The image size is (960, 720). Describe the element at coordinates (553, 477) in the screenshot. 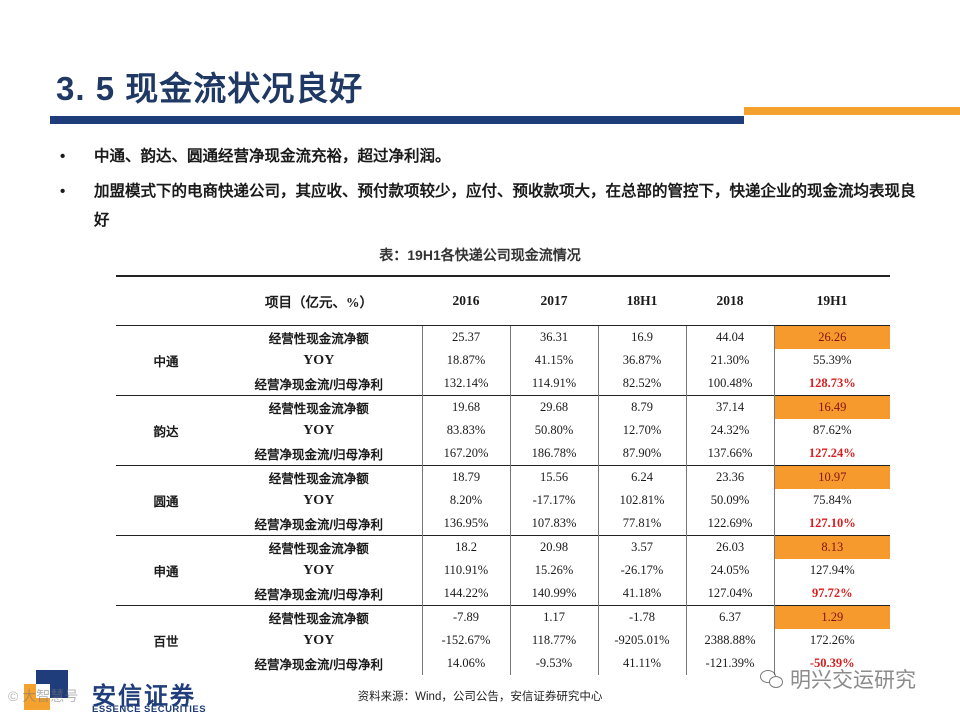

I see `value-cell: 15.56` at that location.